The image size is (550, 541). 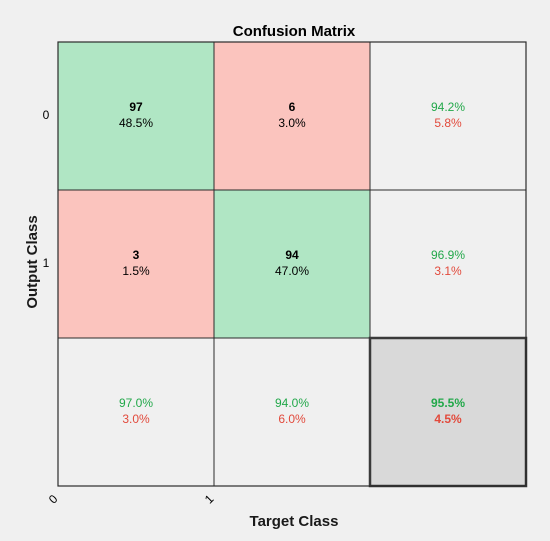 What do you see at coordinates (292, 419) in the screenshot?
I see `incorrect-rate: 6.0%` at bounding box center [292, 419].